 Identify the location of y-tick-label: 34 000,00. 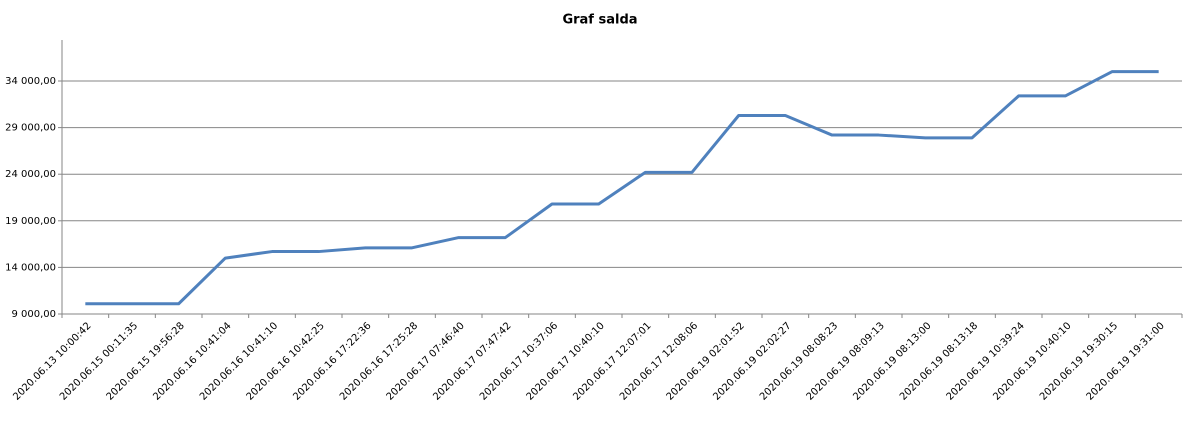
(30, 81).